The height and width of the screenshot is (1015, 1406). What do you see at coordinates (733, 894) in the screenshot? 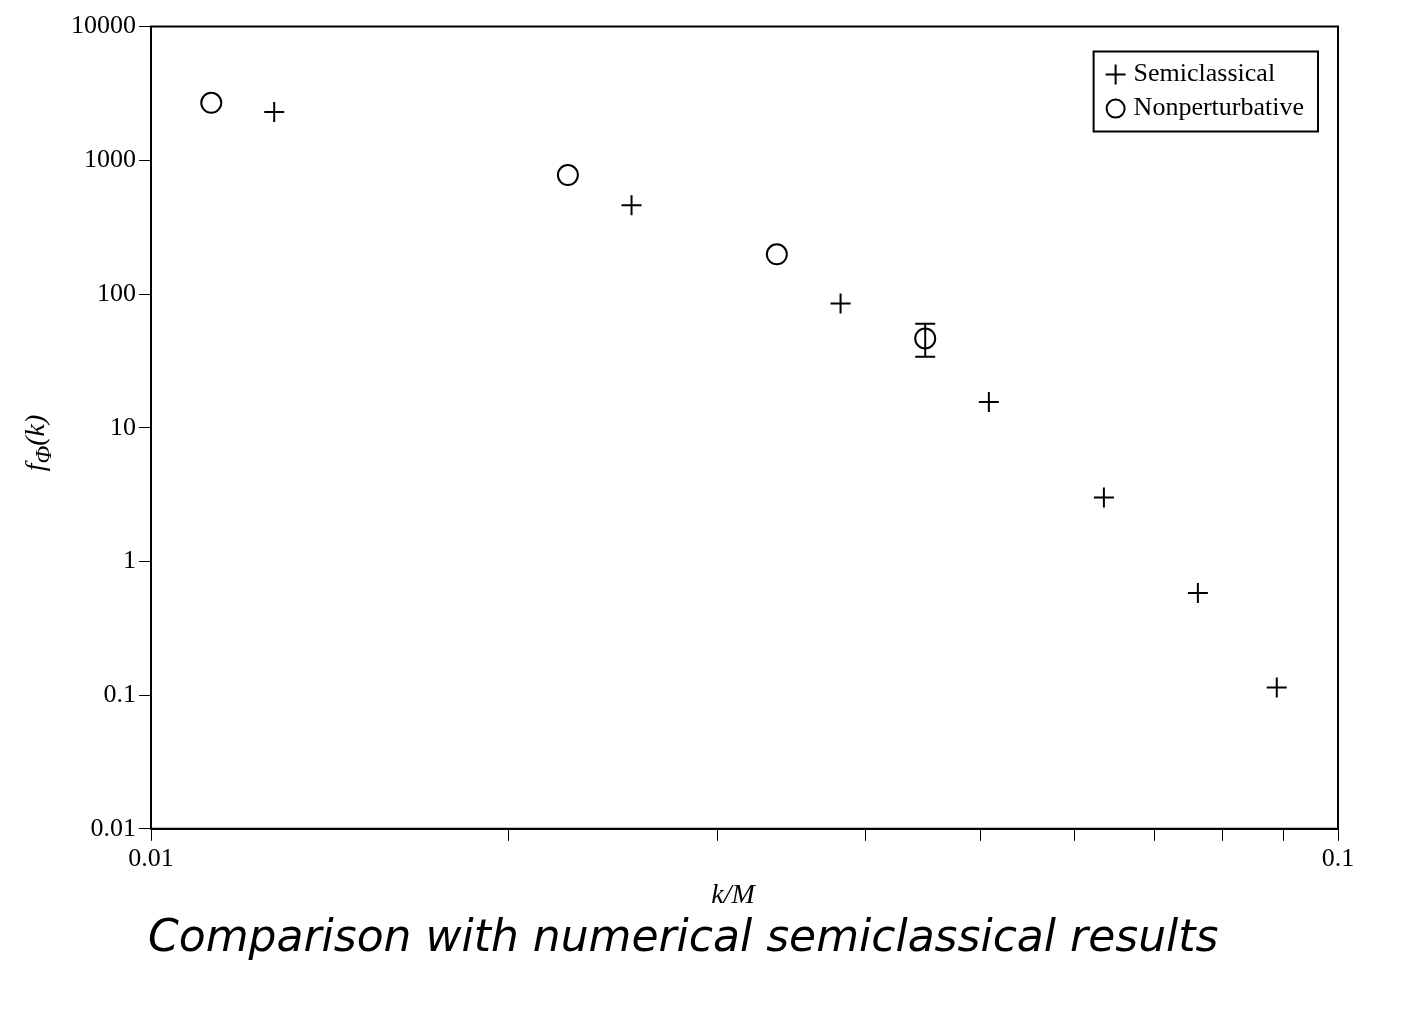
I see `x-axis-title: k/M` at bounding box center [733, 894].